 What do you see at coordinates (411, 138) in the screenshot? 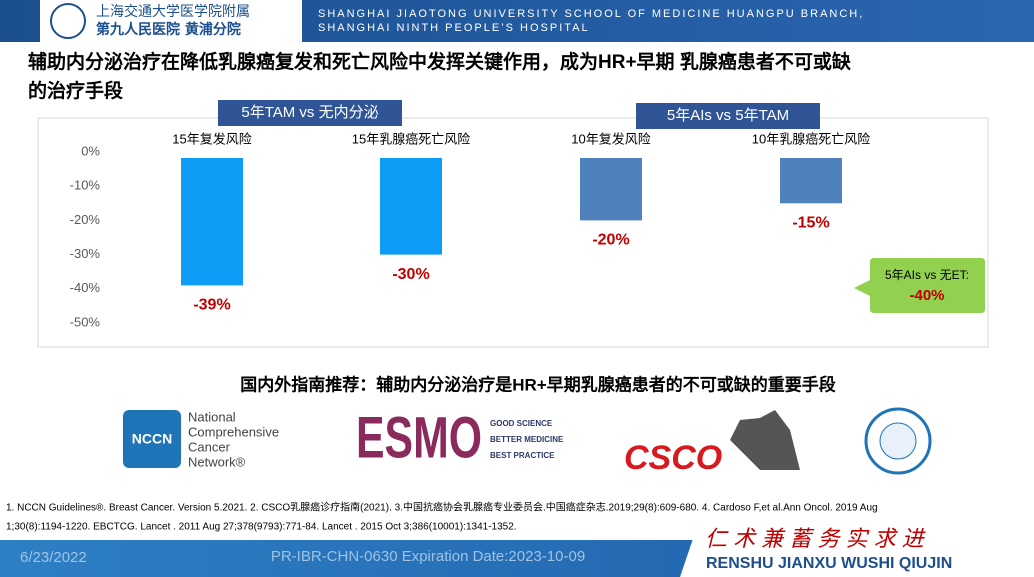
I see `category-label: 15年乳腺癌死亡风险` at bounding box center [411, 138].